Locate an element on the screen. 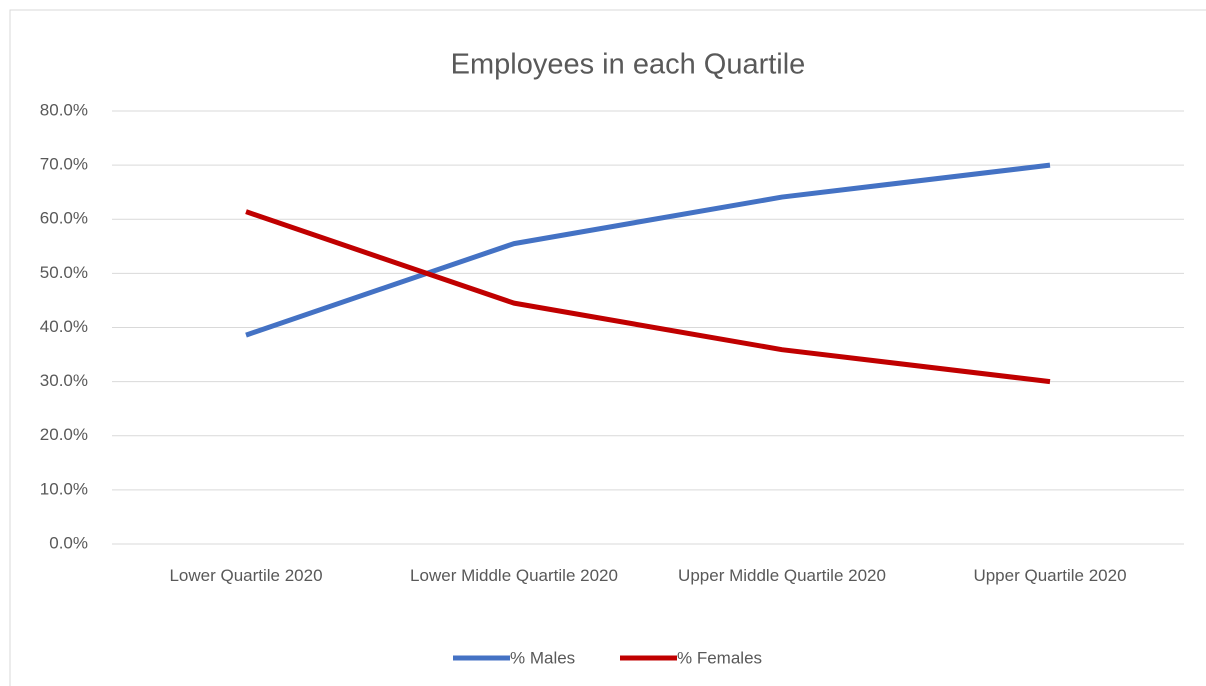  y-tick-label: 20.0% is located at coordinates (64, 434).